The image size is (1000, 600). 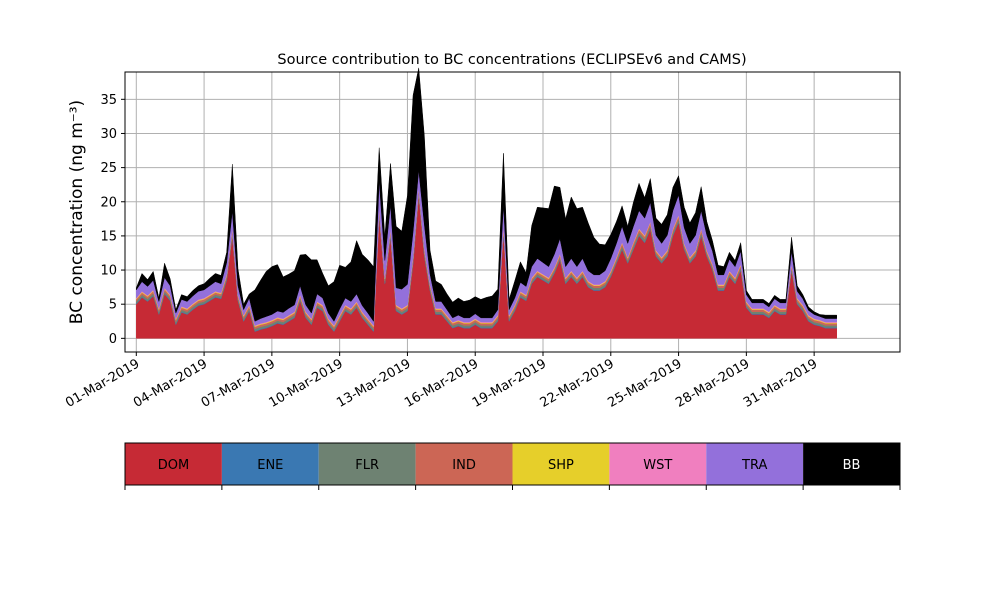 What do you see at coordinates (780, 383) in the screenshot?
I see `x-tick-label: 31-Mar-2019` at bounding box center [780, 383].